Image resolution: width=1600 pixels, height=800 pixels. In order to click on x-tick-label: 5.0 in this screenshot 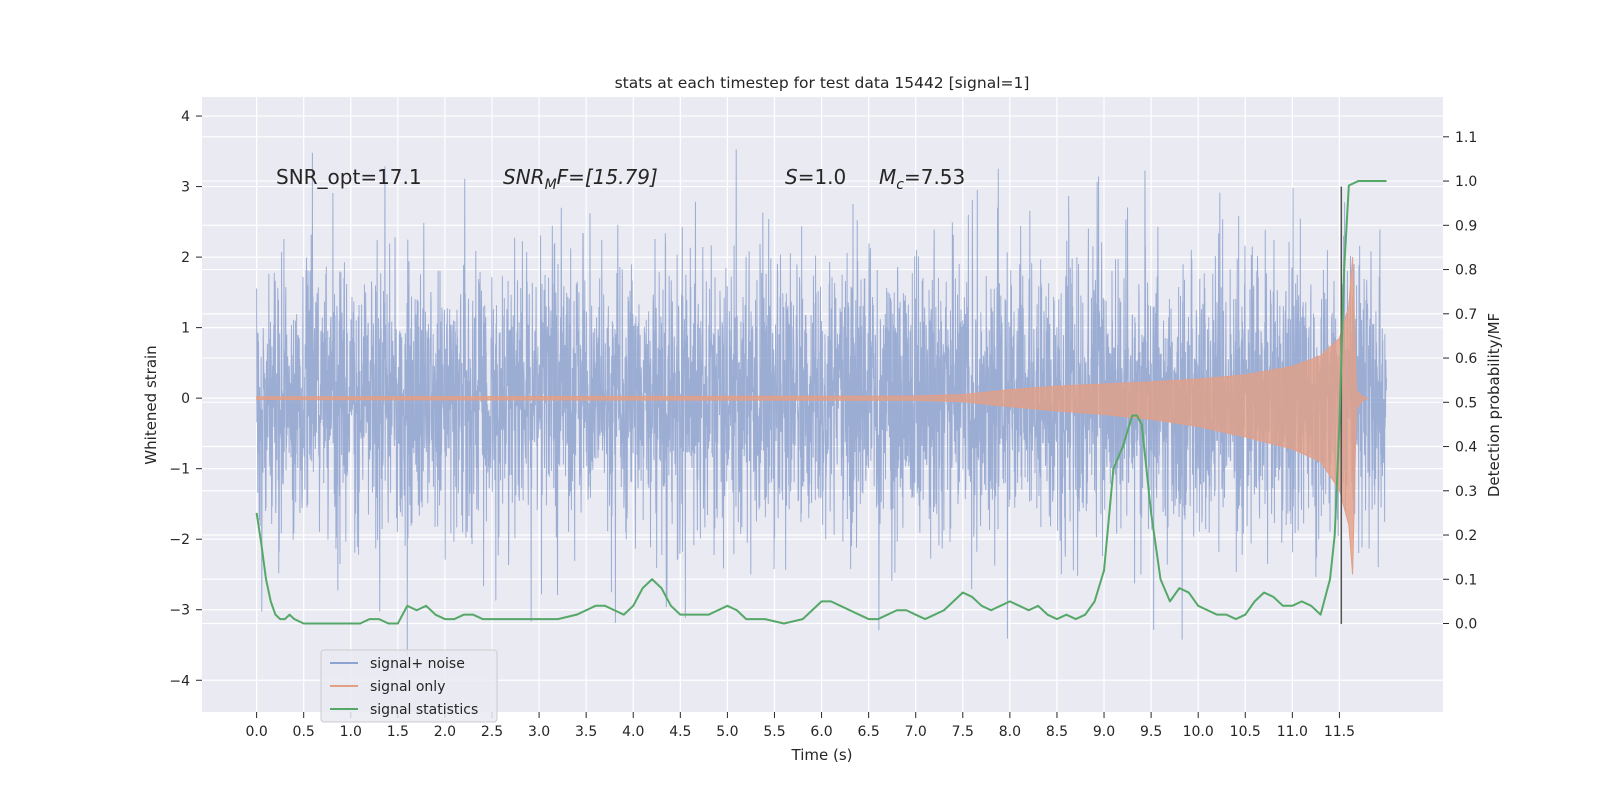, I will do `click(727, 732)`.